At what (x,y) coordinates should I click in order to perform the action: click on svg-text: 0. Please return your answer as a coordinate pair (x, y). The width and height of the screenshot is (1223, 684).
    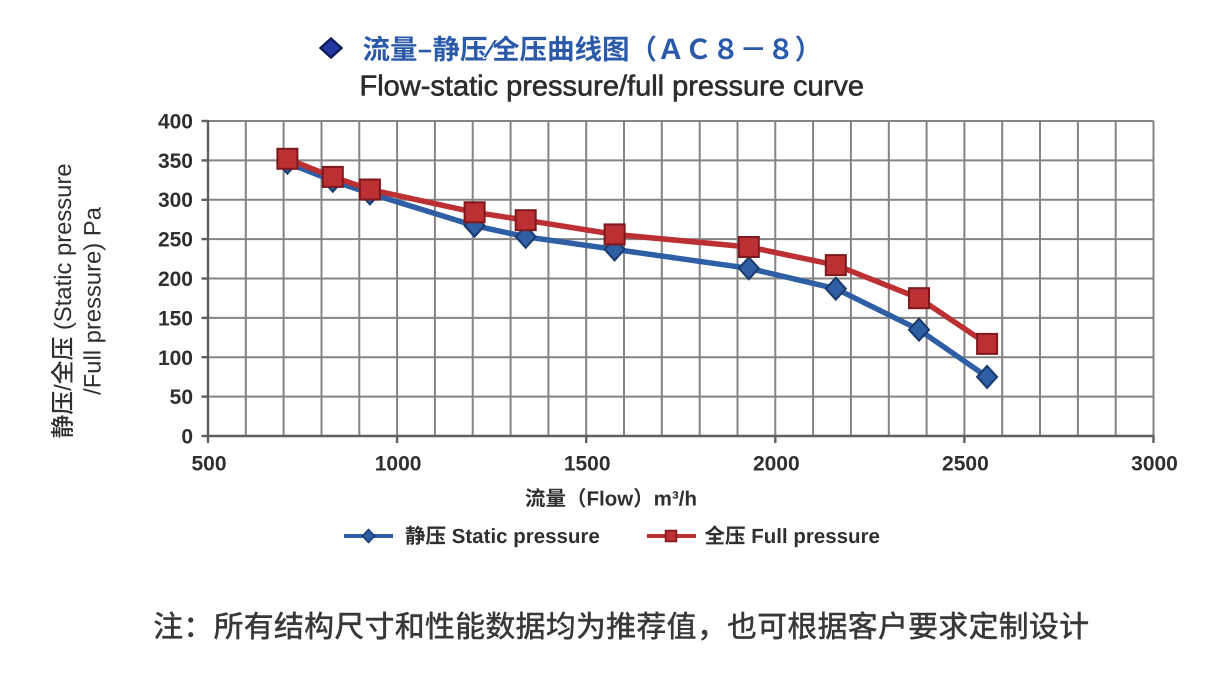
    Looking at the image, I should click on (187, 437).